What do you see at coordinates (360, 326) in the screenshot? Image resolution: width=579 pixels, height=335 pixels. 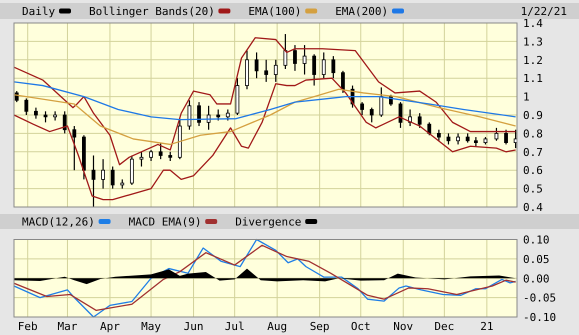 I see `x-tick-label: Oct` at bounding box center [360, 326].